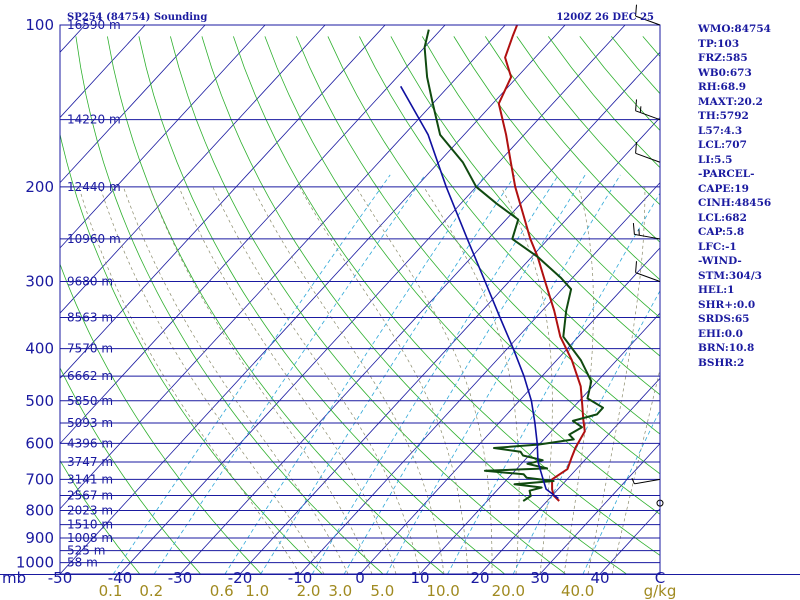 The image size is (800, 600). What do you see at coordinates (257, 591) in the screenshot?
I see `mixing-ratio-tick-label: 1.0` at bounding box center [257, 591].